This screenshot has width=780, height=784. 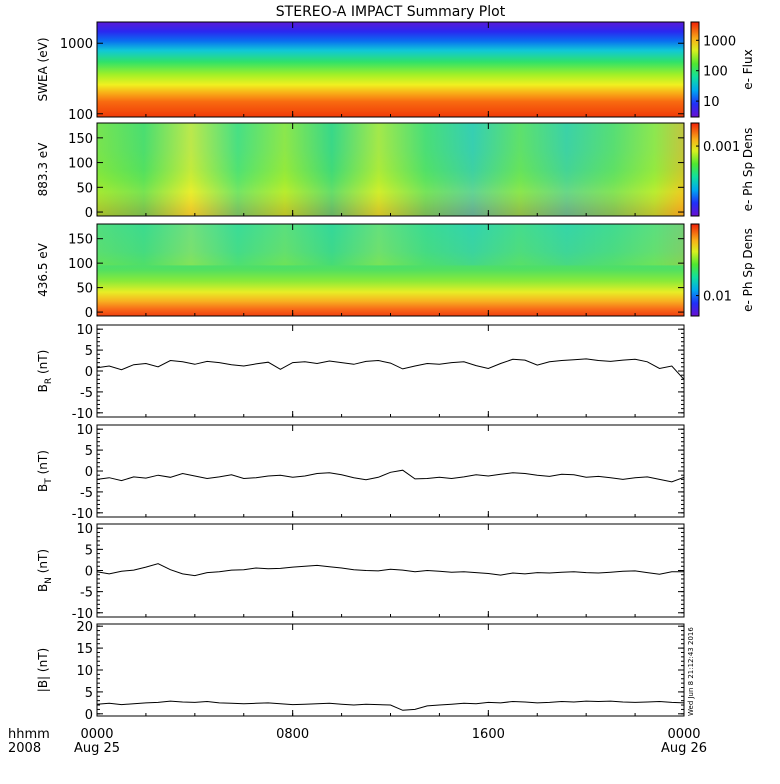 I want to click on y-axis-label: BR (nT), so click(x=45, y=371).